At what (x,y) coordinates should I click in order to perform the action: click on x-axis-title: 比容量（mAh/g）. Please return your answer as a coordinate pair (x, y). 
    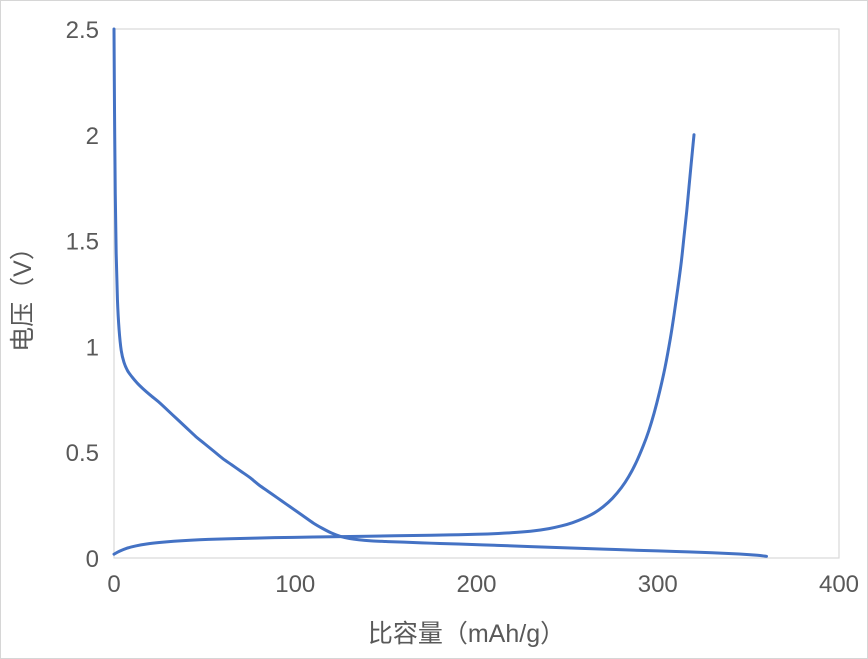
    Looking at the image, I should click on (466, 634).